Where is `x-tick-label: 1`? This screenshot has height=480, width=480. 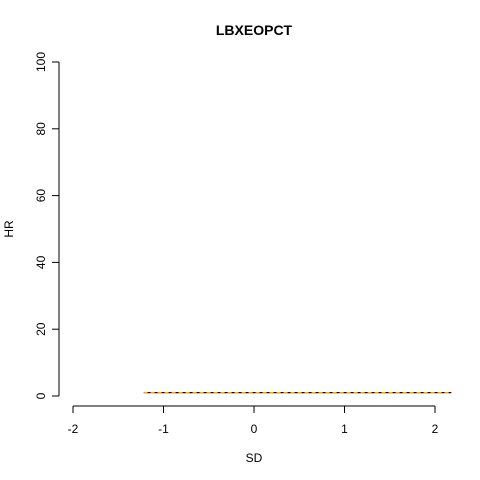 x-tick-label: 1 is located at coordinates (344, 429).